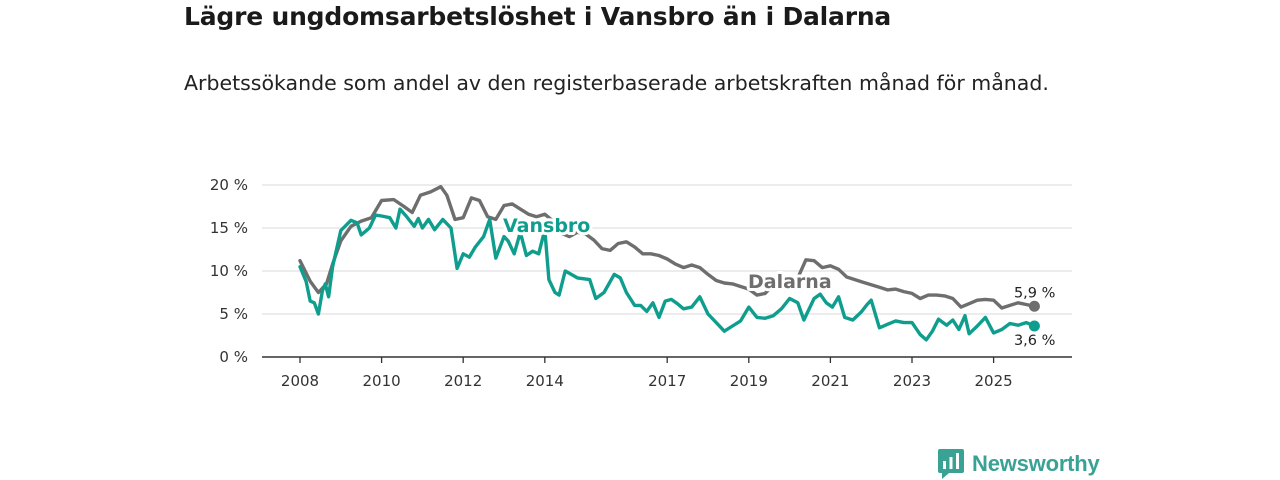 The width and height of the screenshot is (1280, 480). I want to click on x-tick-label: 2012, so click(463, 381).